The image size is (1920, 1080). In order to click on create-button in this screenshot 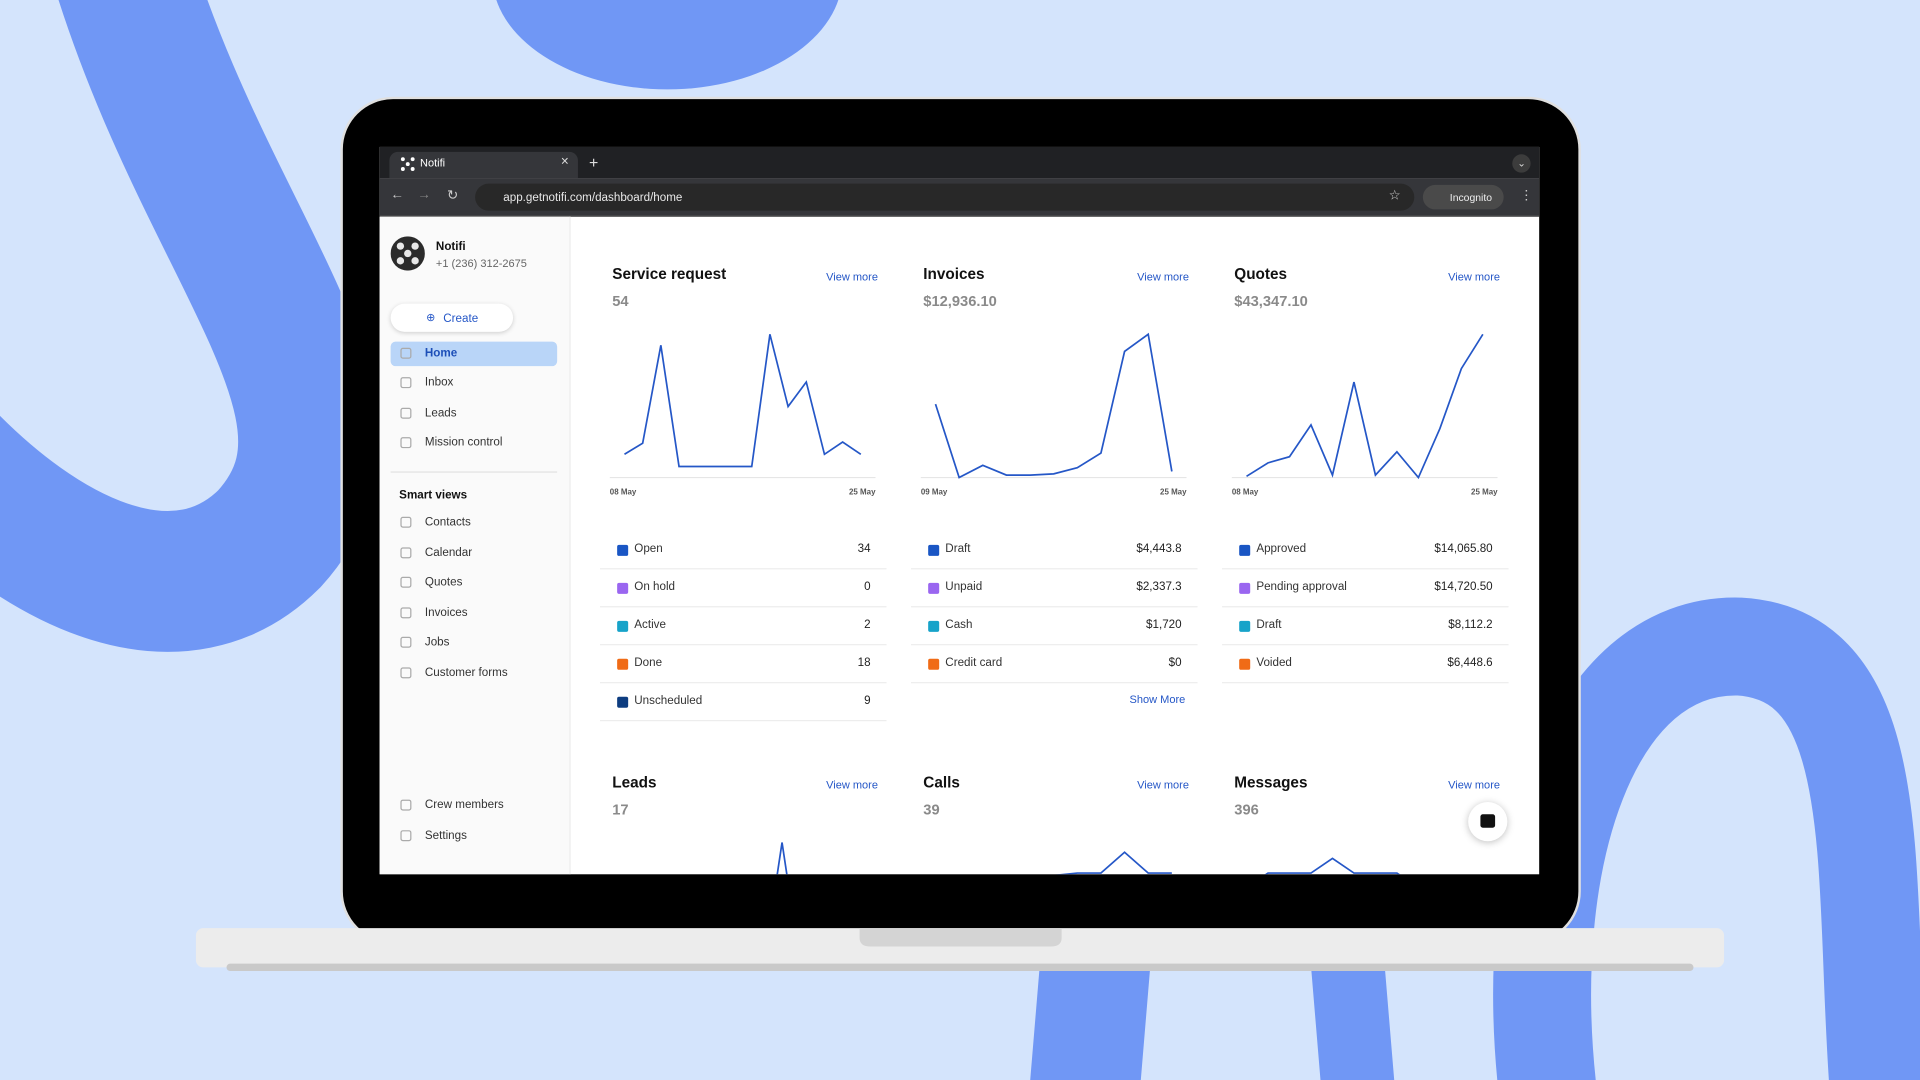, I will do `click(452, 317)`.